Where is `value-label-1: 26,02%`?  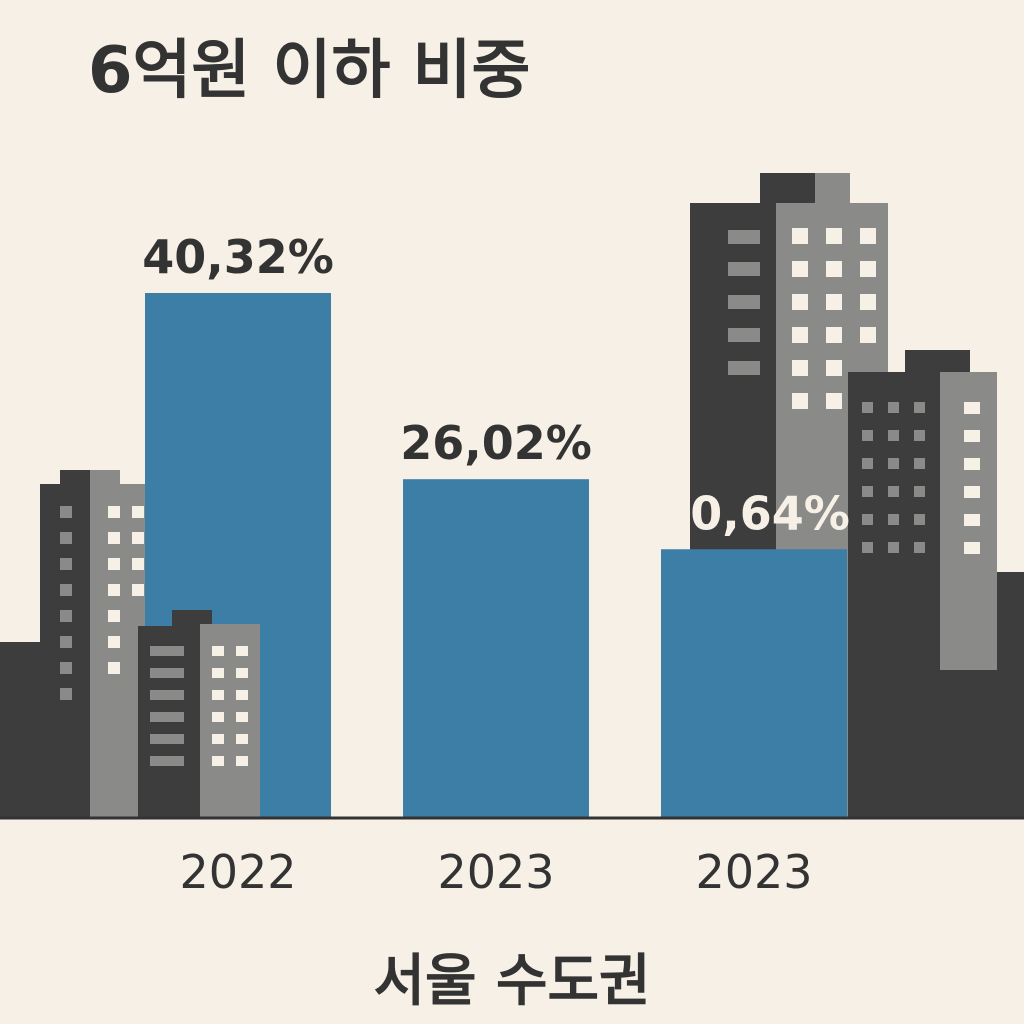
value-label-1: 26,02% is located at coordinates (496, 443).